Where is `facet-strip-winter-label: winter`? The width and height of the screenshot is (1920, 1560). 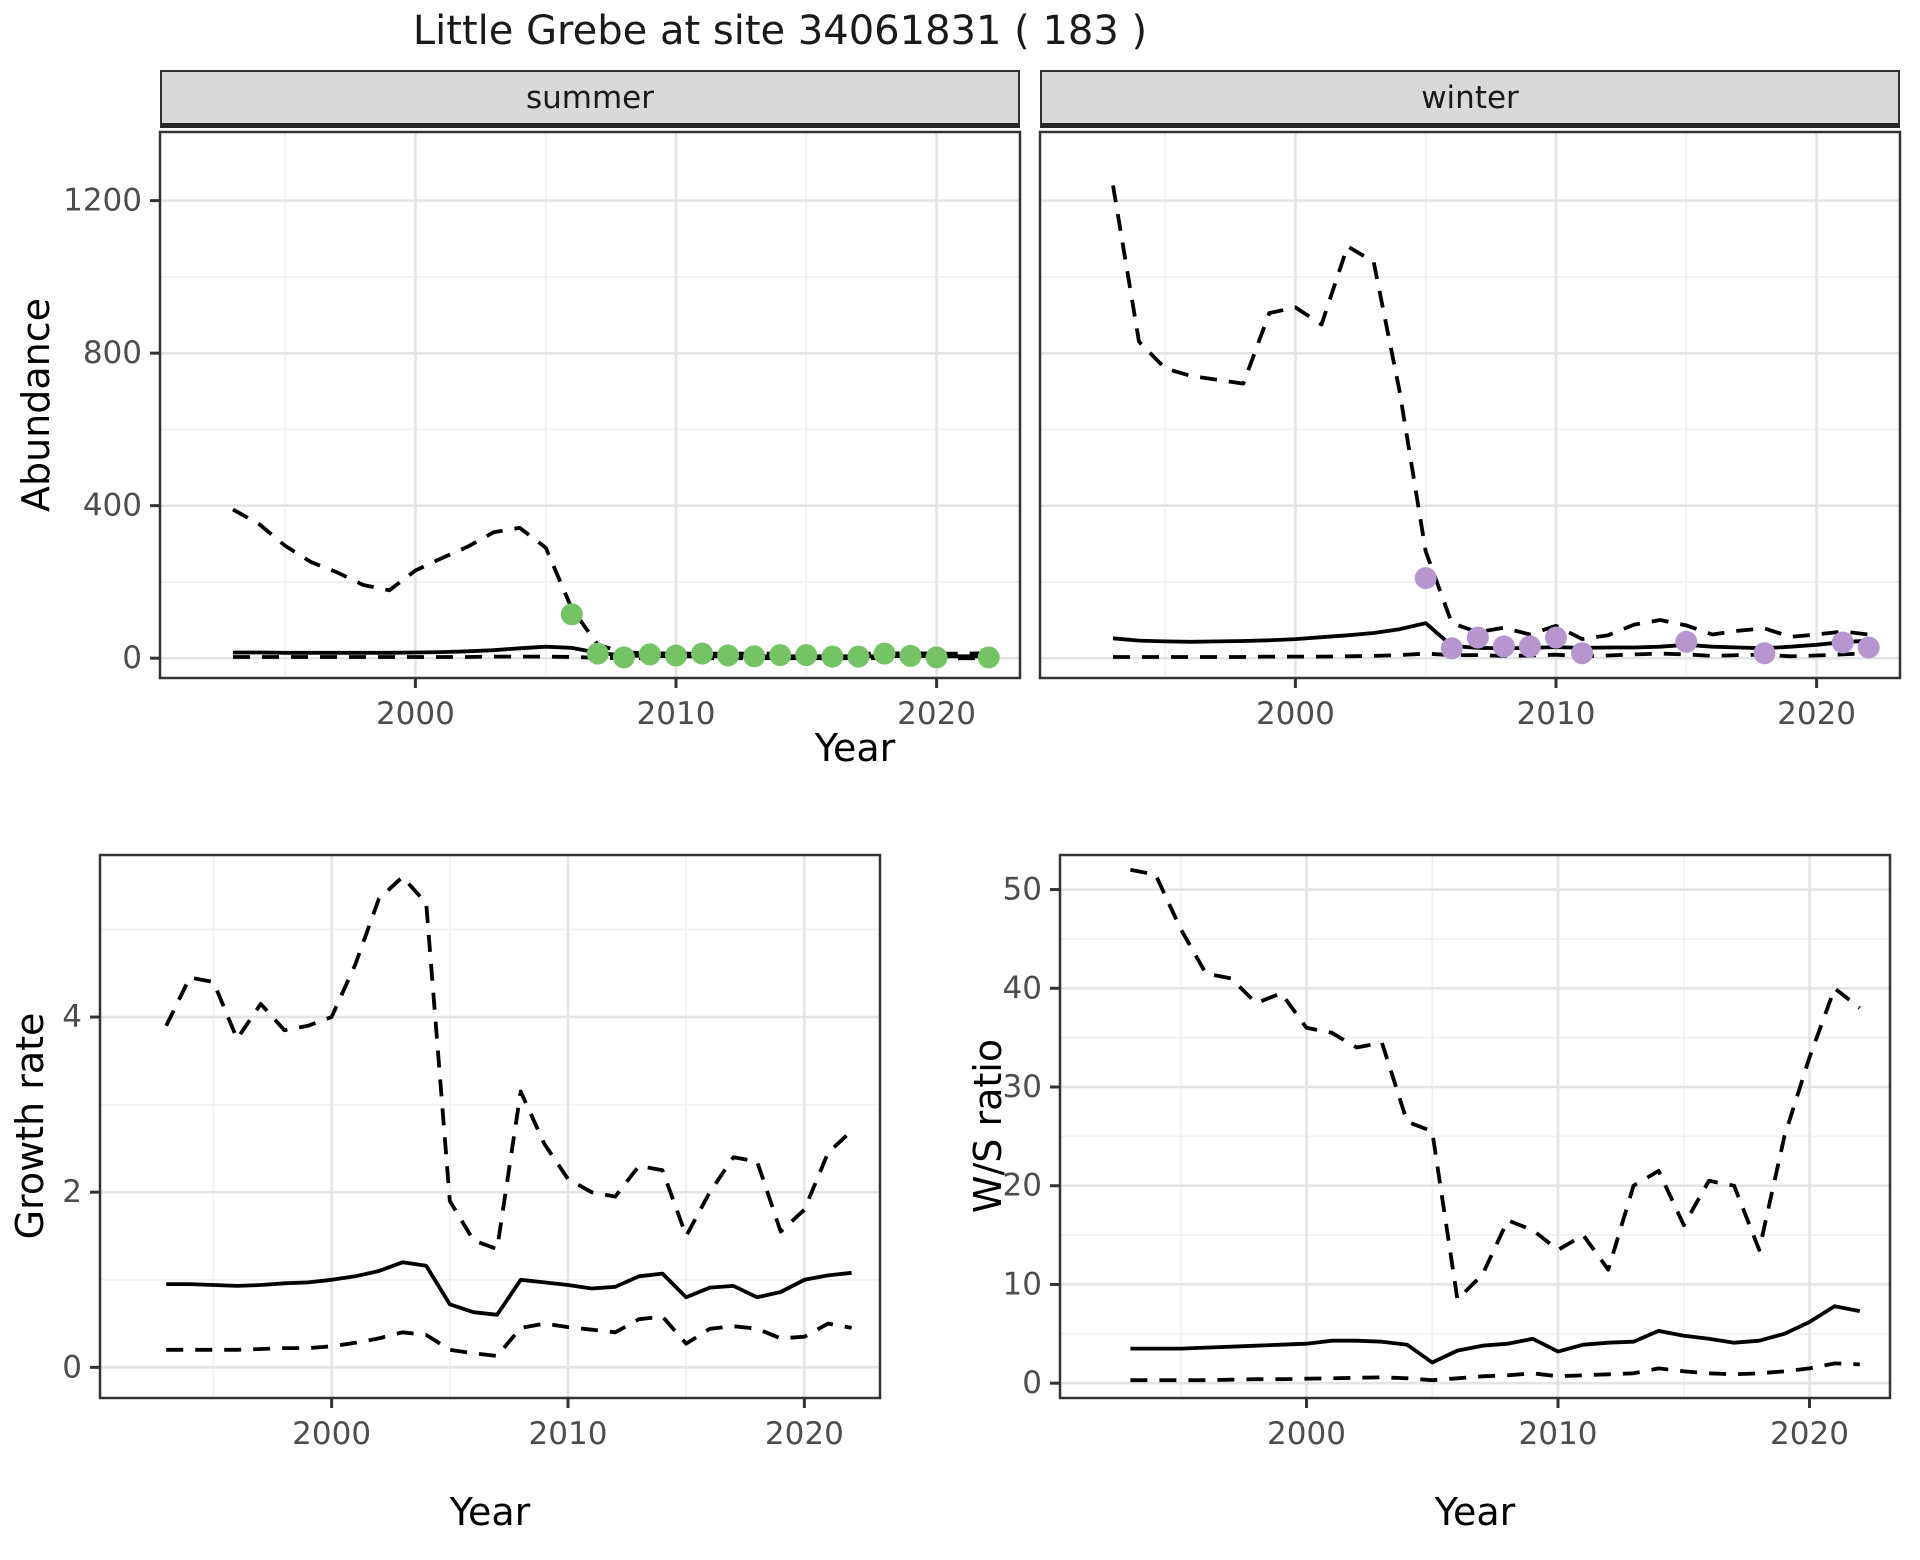 facet-strip-winter-label: winter is located at coordinates (1470, 97).